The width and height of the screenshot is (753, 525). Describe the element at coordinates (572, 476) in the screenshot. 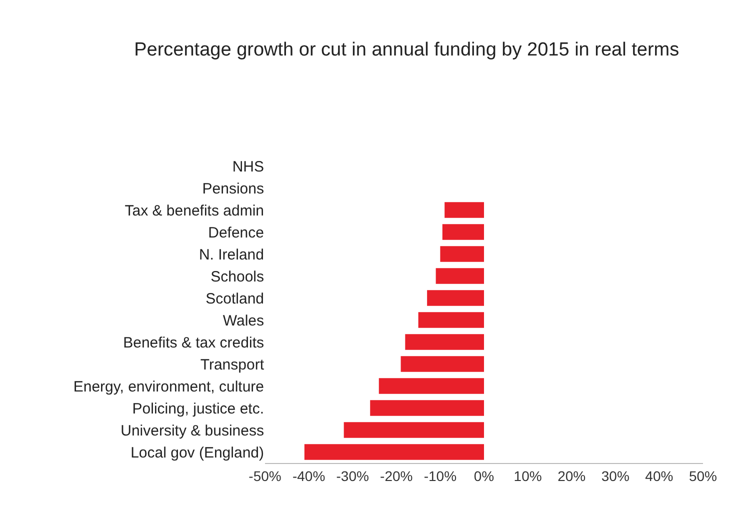

I see `x-tick-label: 20%` at that location.